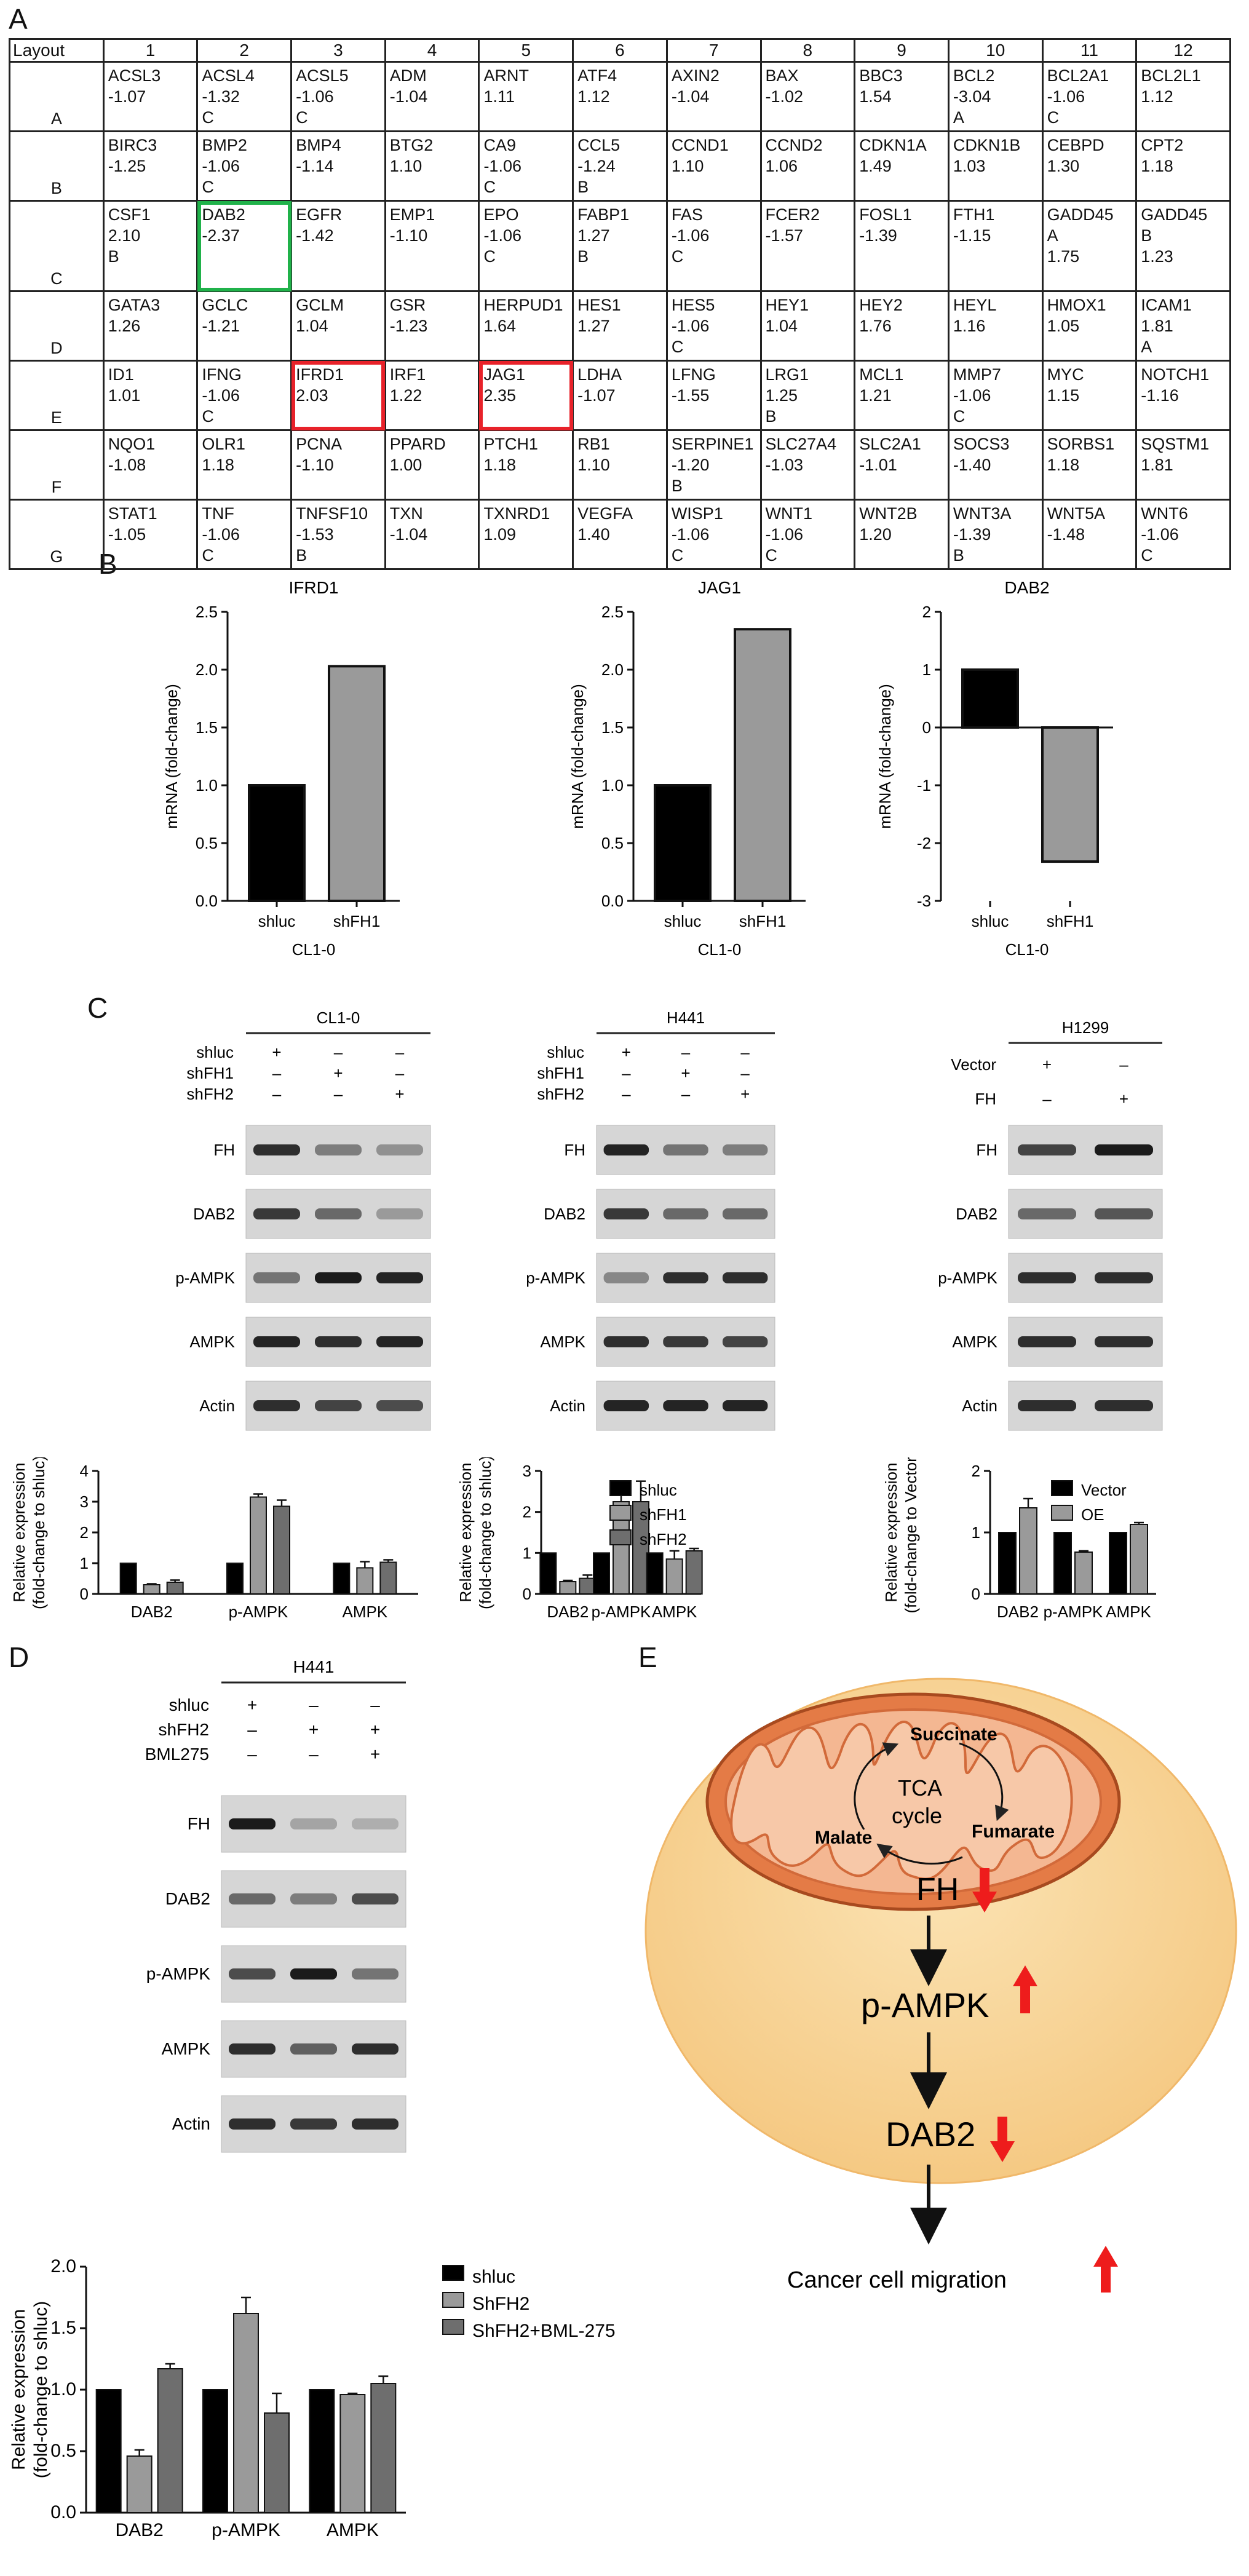  I want to click on chart-title: IFRD1, so click(314, 587).